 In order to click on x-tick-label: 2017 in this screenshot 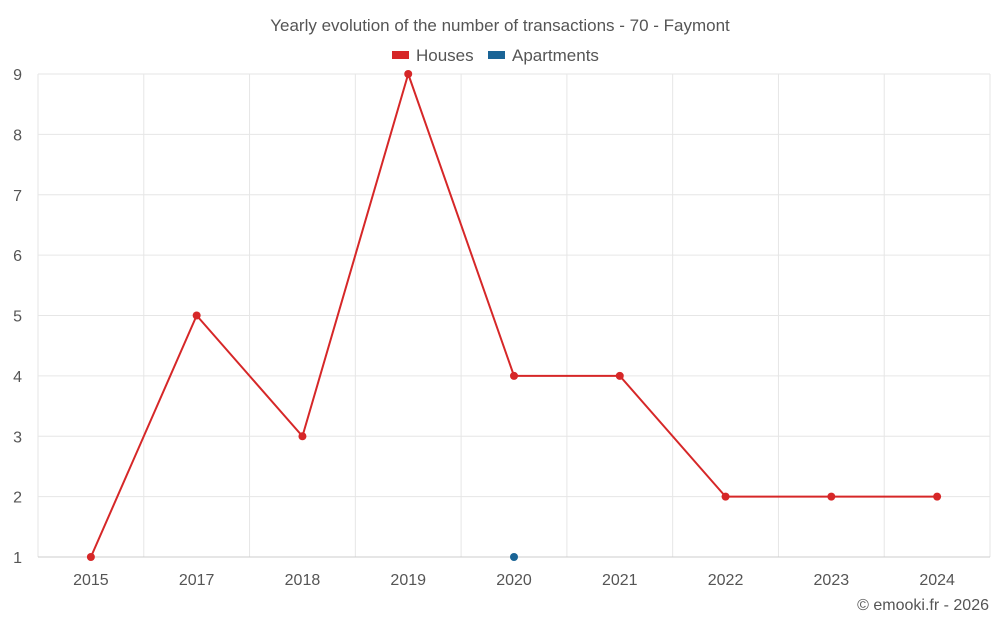, I will do `click(197, 580)`.